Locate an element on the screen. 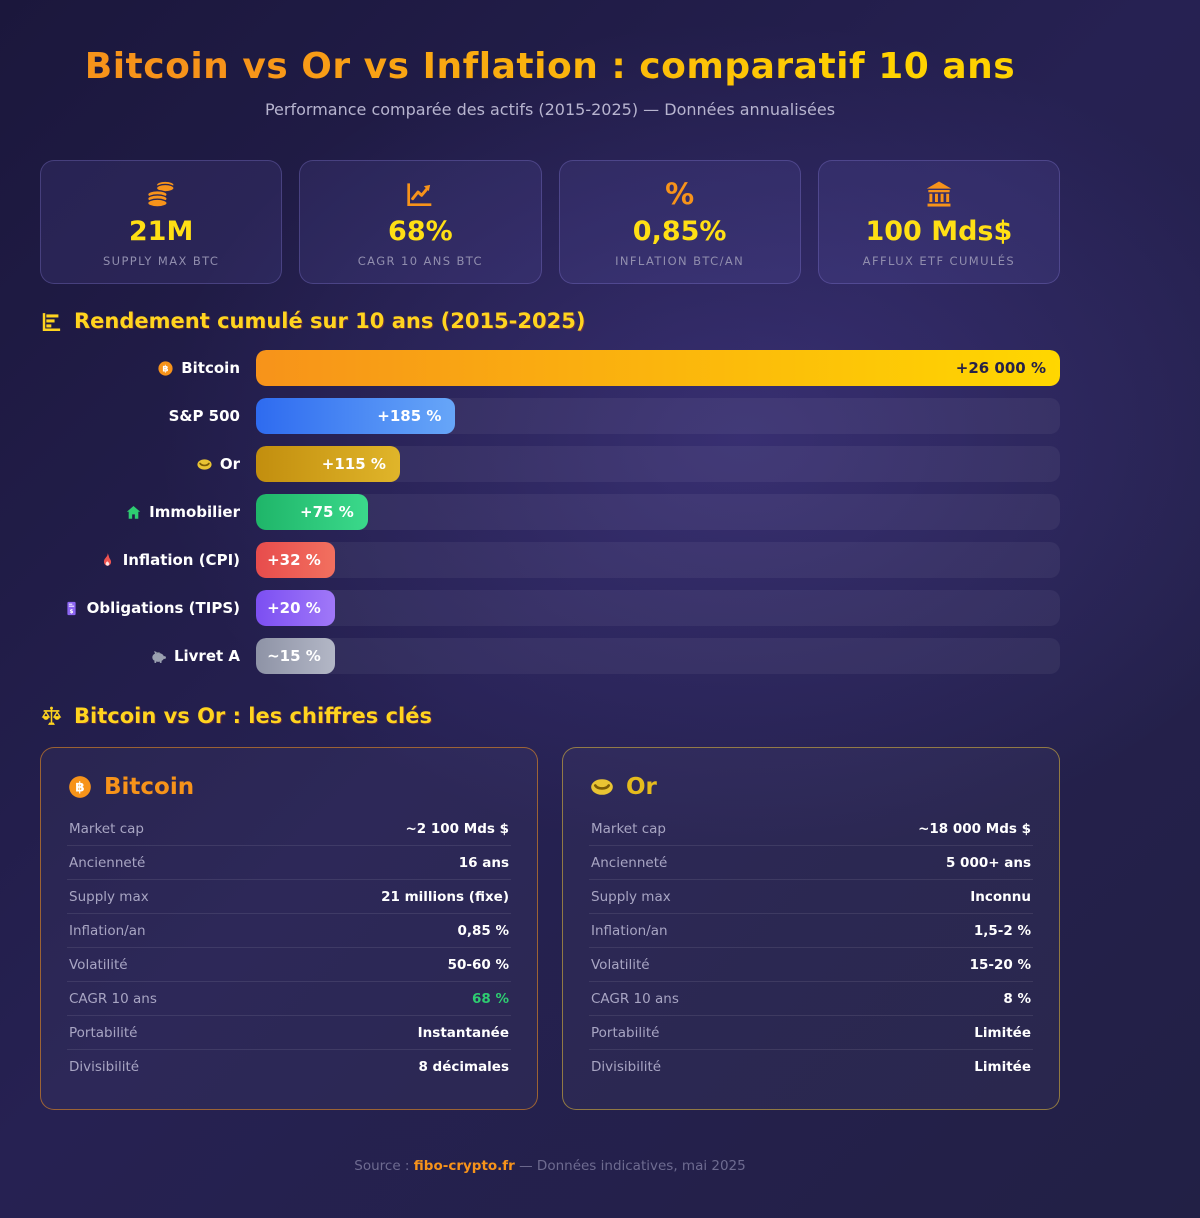  gold-card-title: Or is located at coordinates (811, 787).